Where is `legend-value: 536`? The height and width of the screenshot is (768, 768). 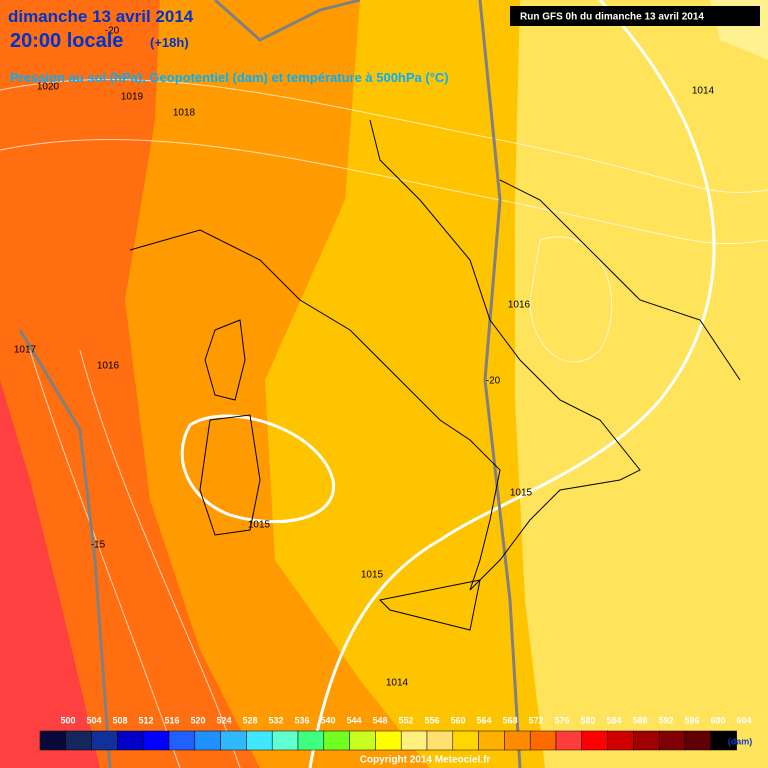
legend-value: 536 is located at coordinates (301, 720).